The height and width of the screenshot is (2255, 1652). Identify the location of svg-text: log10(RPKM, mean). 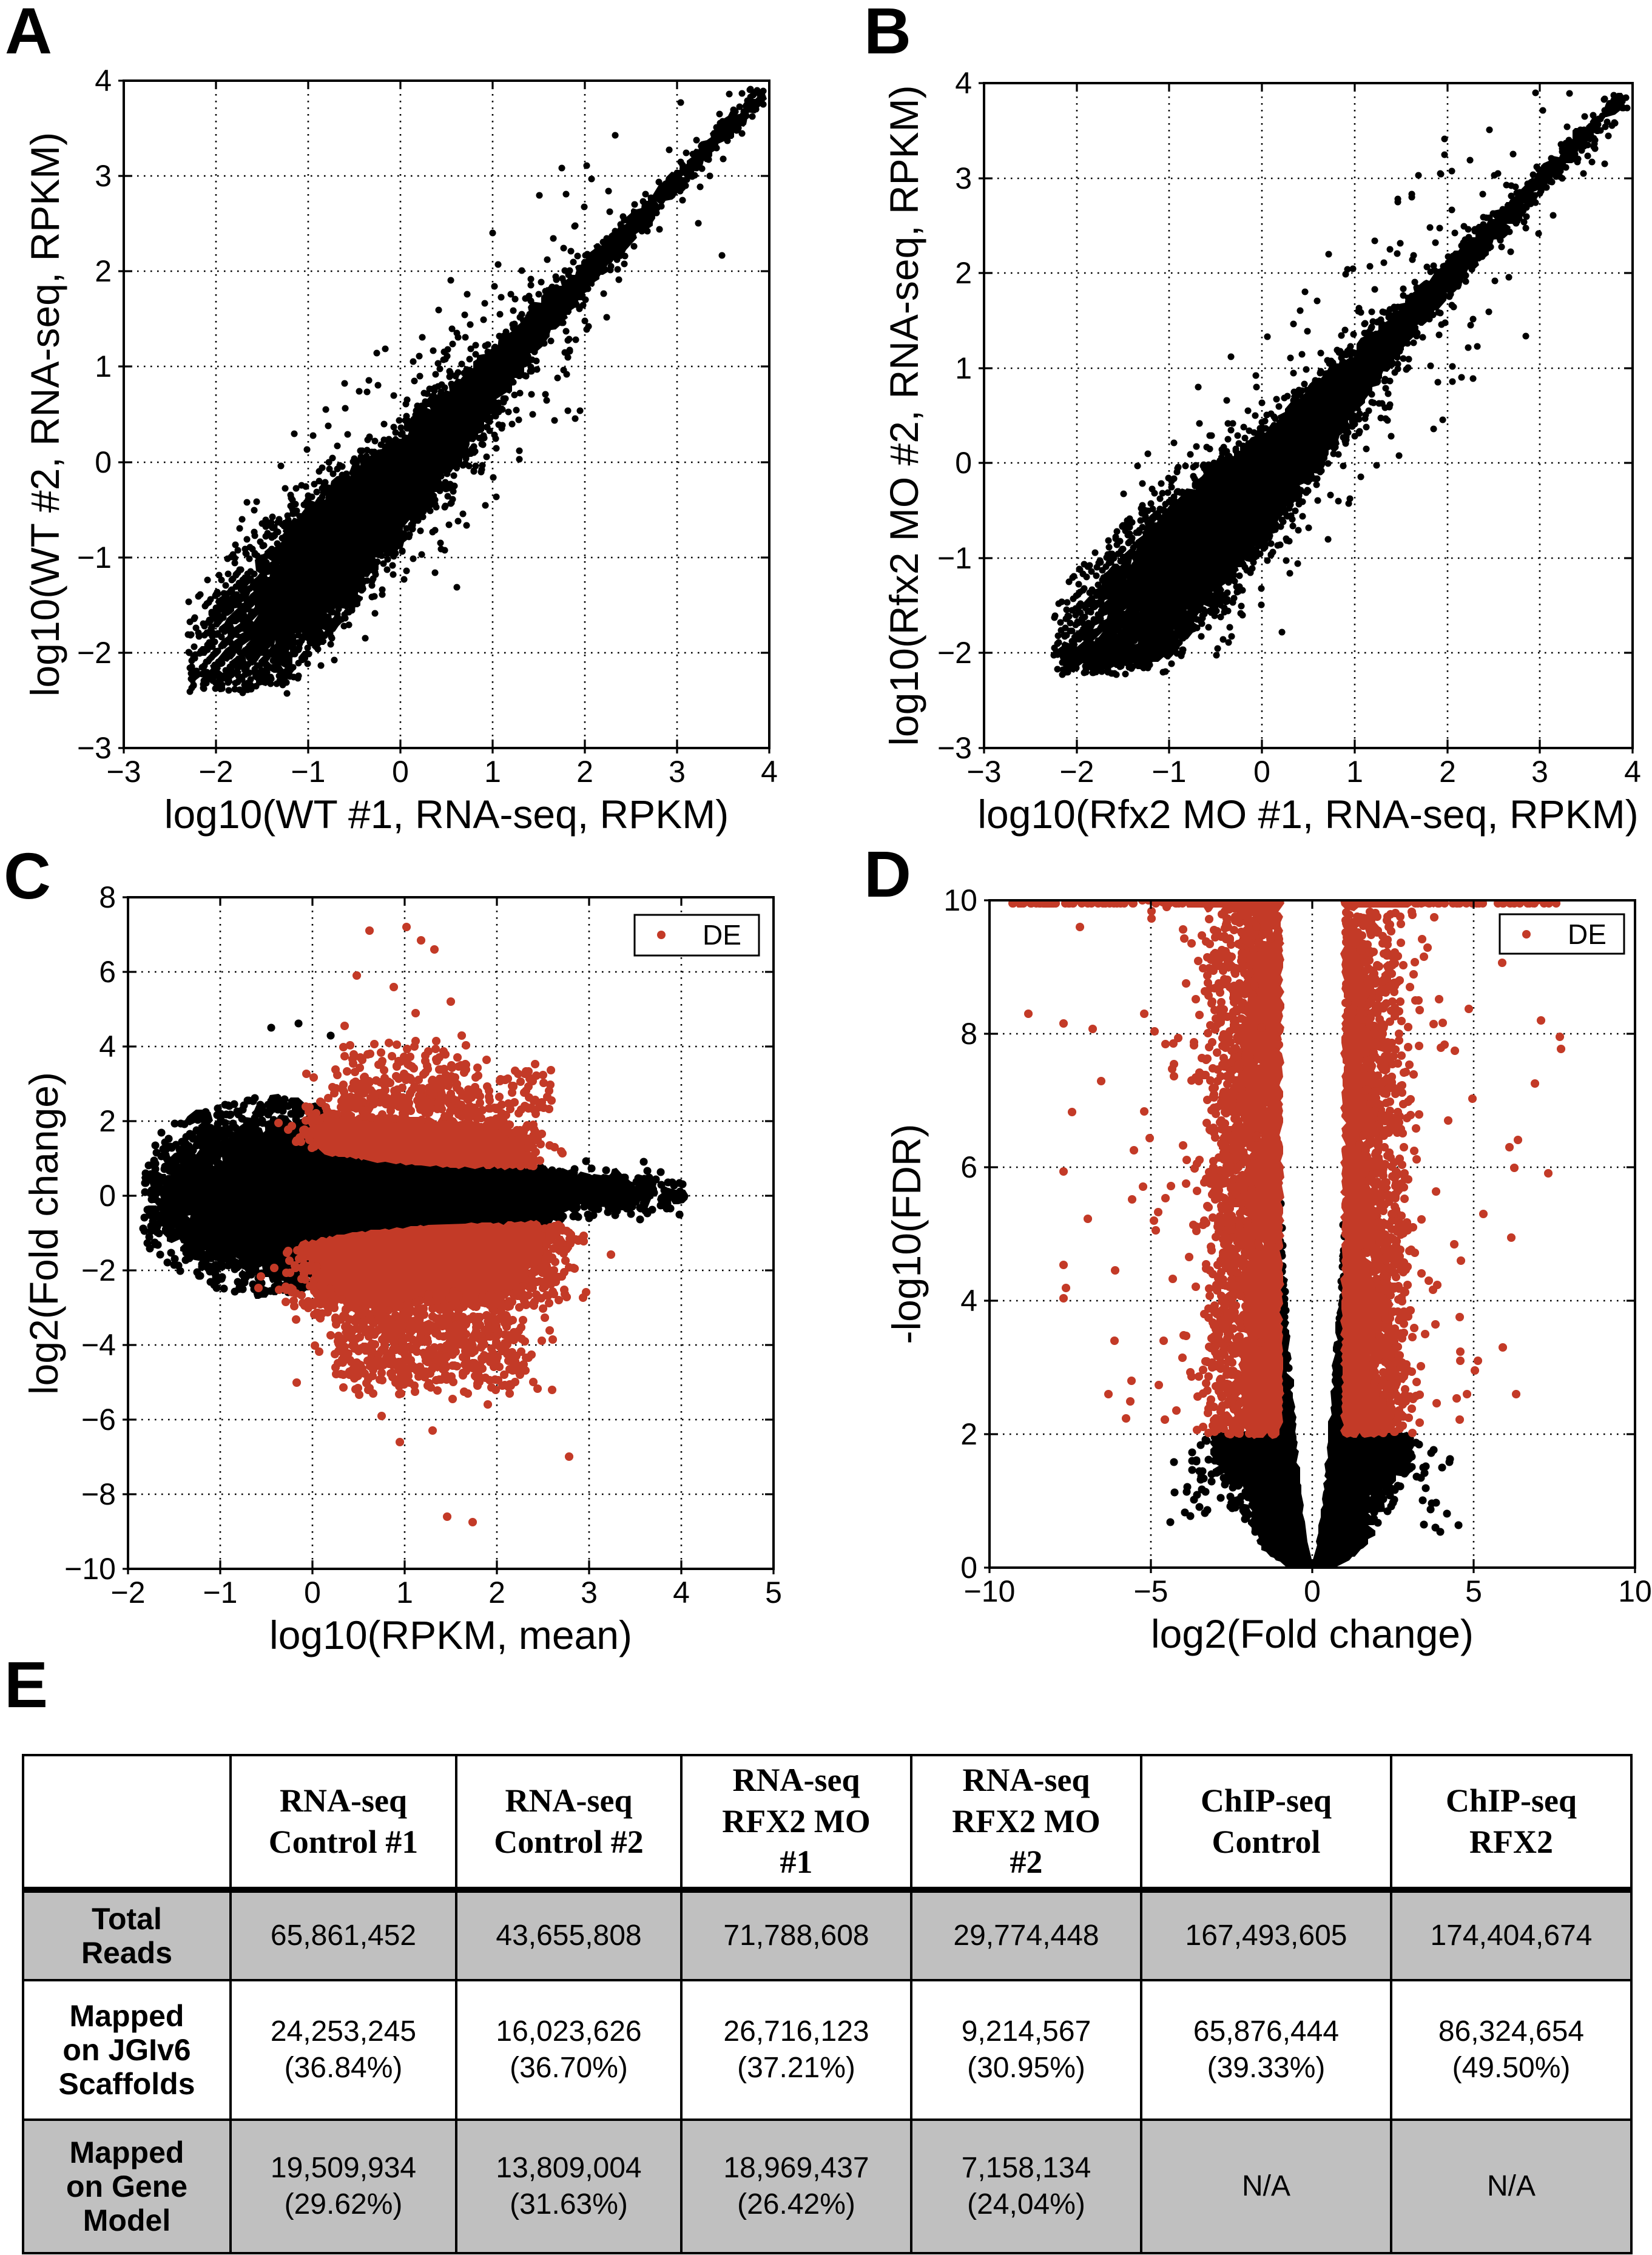
(451, 1635).